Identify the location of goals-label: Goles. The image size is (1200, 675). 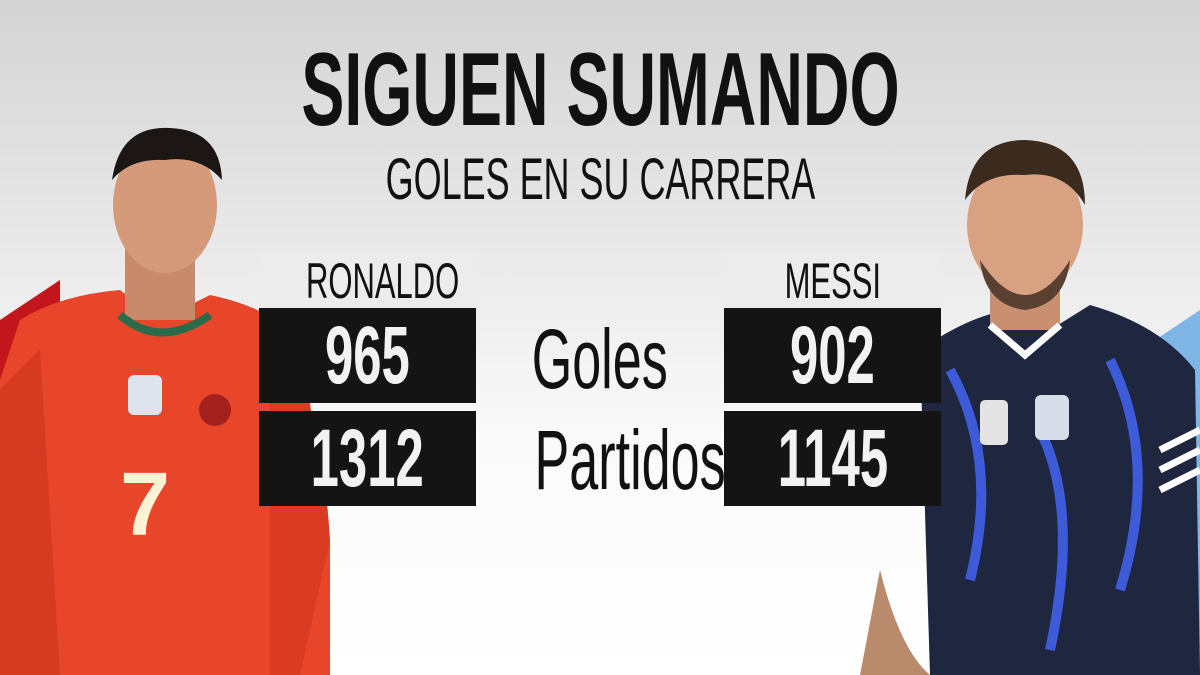
(600, 359).